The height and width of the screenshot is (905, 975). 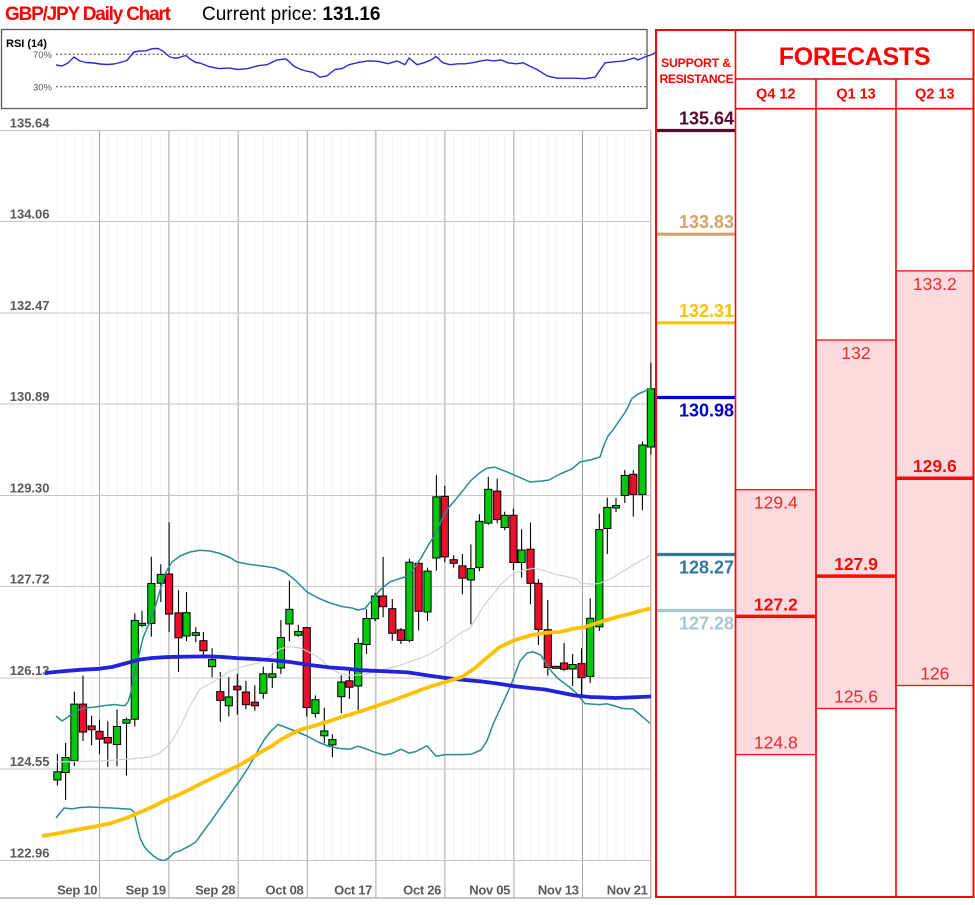 What do you see at coordinates (43, 55) in the screenshot?
I see `svg-text: 70%` at bounding box center [43, 55].